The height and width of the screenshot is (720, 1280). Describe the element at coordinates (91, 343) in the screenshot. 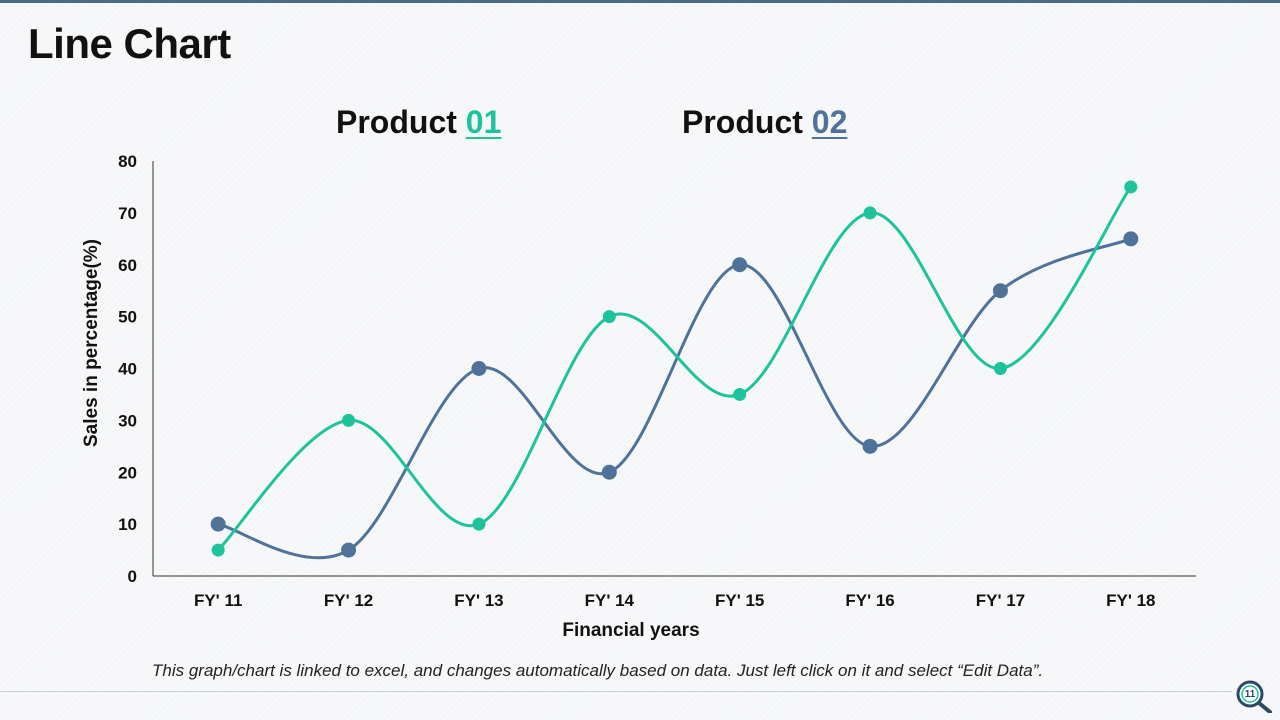

I see `y-axis-label: Sales in percentage(%)` at that location.